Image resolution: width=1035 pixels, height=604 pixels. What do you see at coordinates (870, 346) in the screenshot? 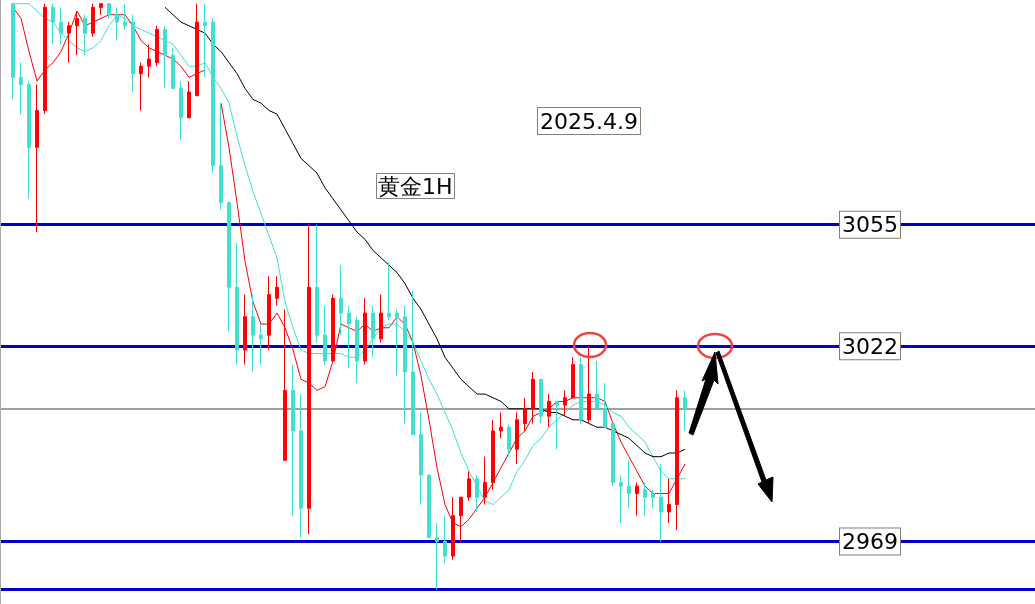
I see `y-tick-label: 3022` at bounding box center [870, 346].